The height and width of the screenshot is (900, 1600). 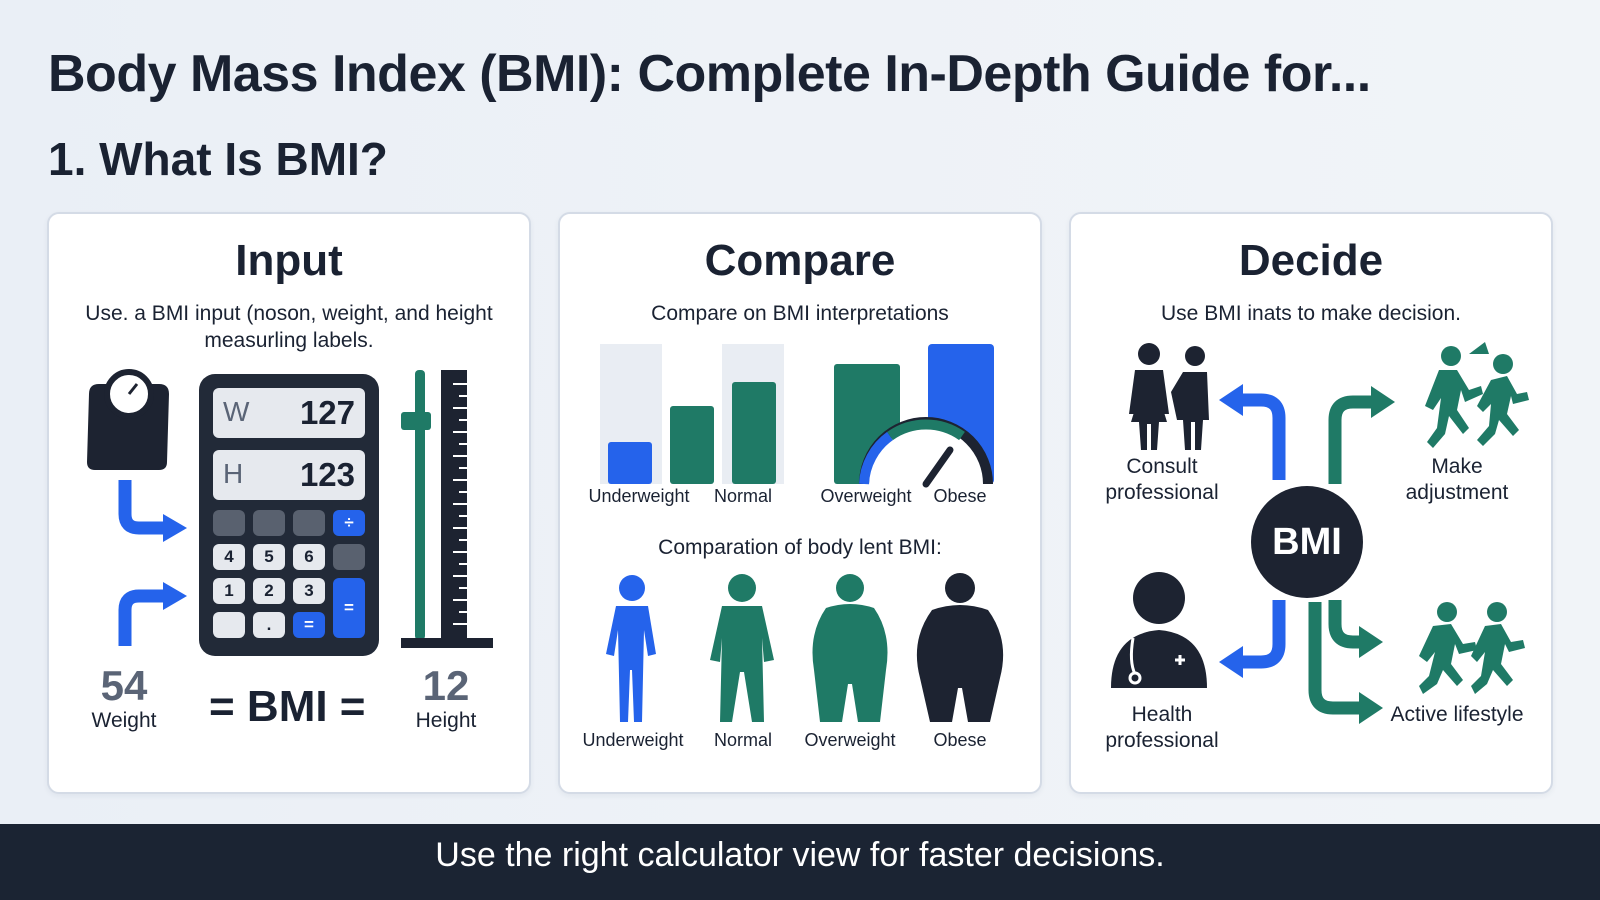 What do you see at coordinates (124, 685) in the screenshot?
I see `weight-number: 54` at bounding box center [124, 685].